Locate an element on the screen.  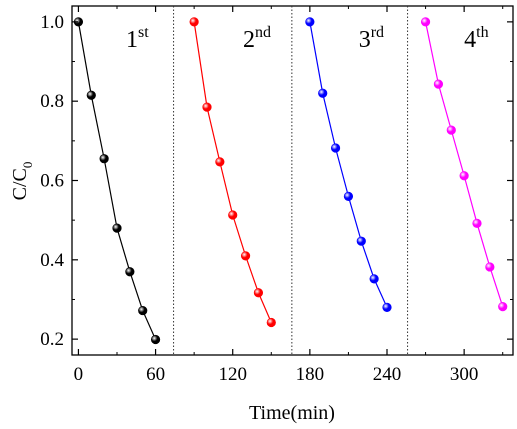
x-tick-label: 0 is located at coordinates (79, 374).